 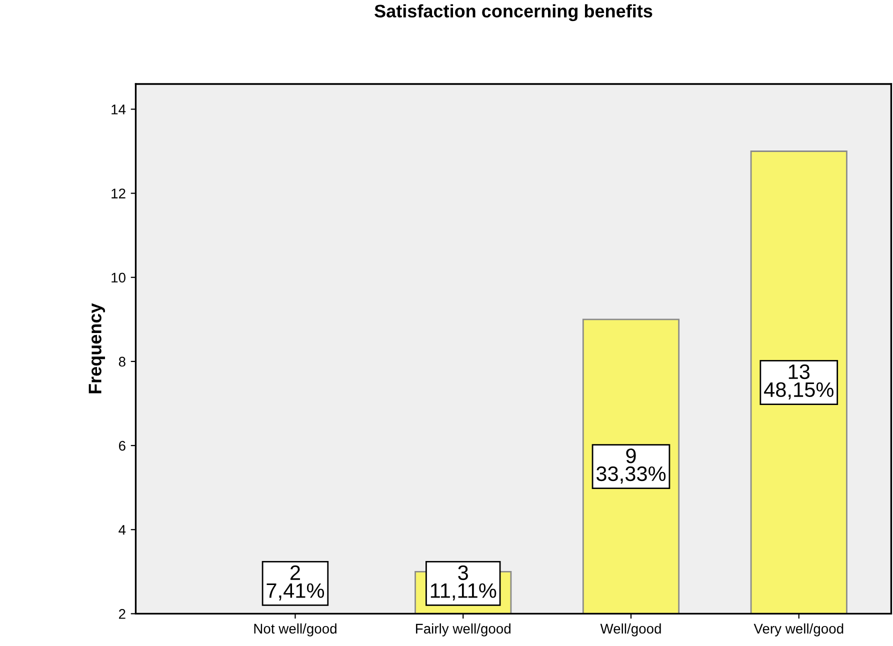 What do you see at coordinates (122, 445) in the screenshot?
I see `y-tick-label: 6` at bounding box center [122, 445].